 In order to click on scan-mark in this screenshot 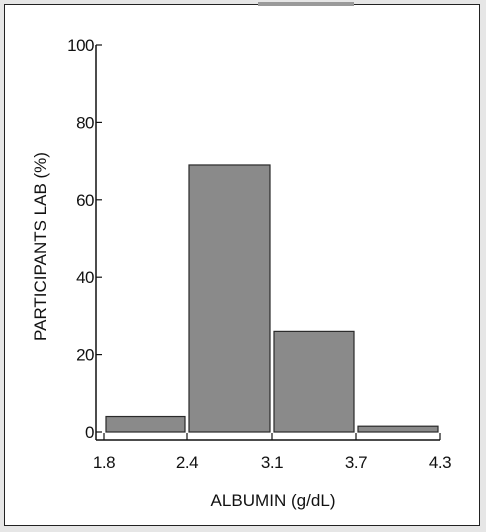, I will do `click(306, 4)`.